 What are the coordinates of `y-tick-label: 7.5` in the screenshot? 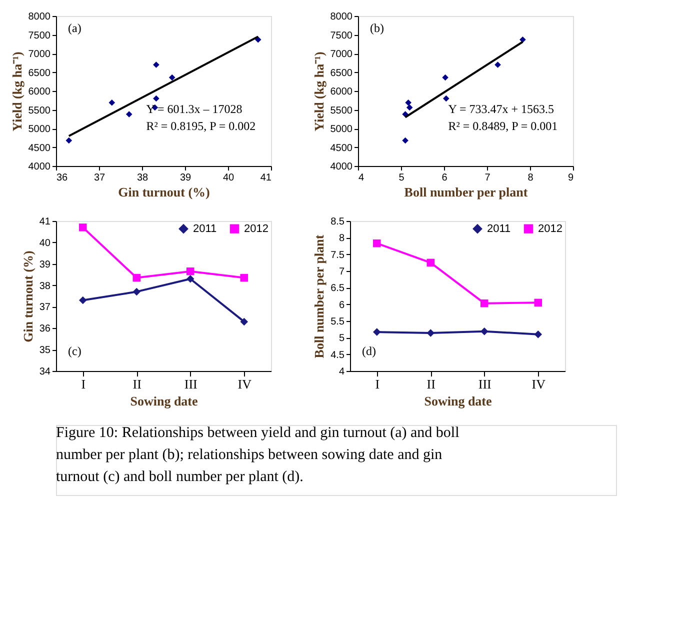 It's located at (337, 255).